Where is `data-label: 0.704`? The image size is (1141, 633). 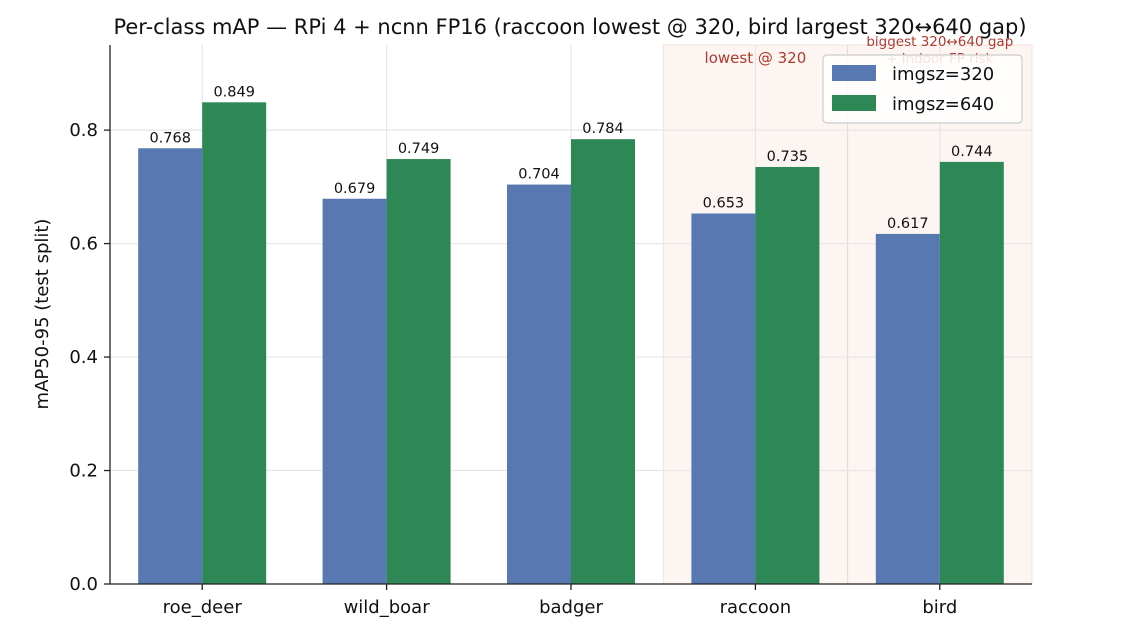 data-label: 0.704 is located at coordinates (539, 175).